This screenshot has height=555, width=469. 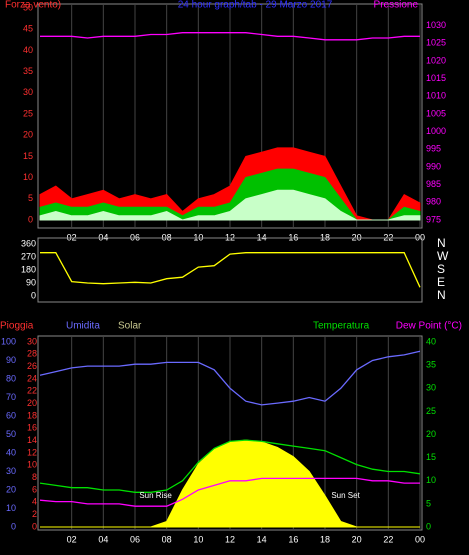 What do you see at coordinates (436, 60) in the screenshot?
I see `y-tick-label: 1020` at bounding box center [436, 60].